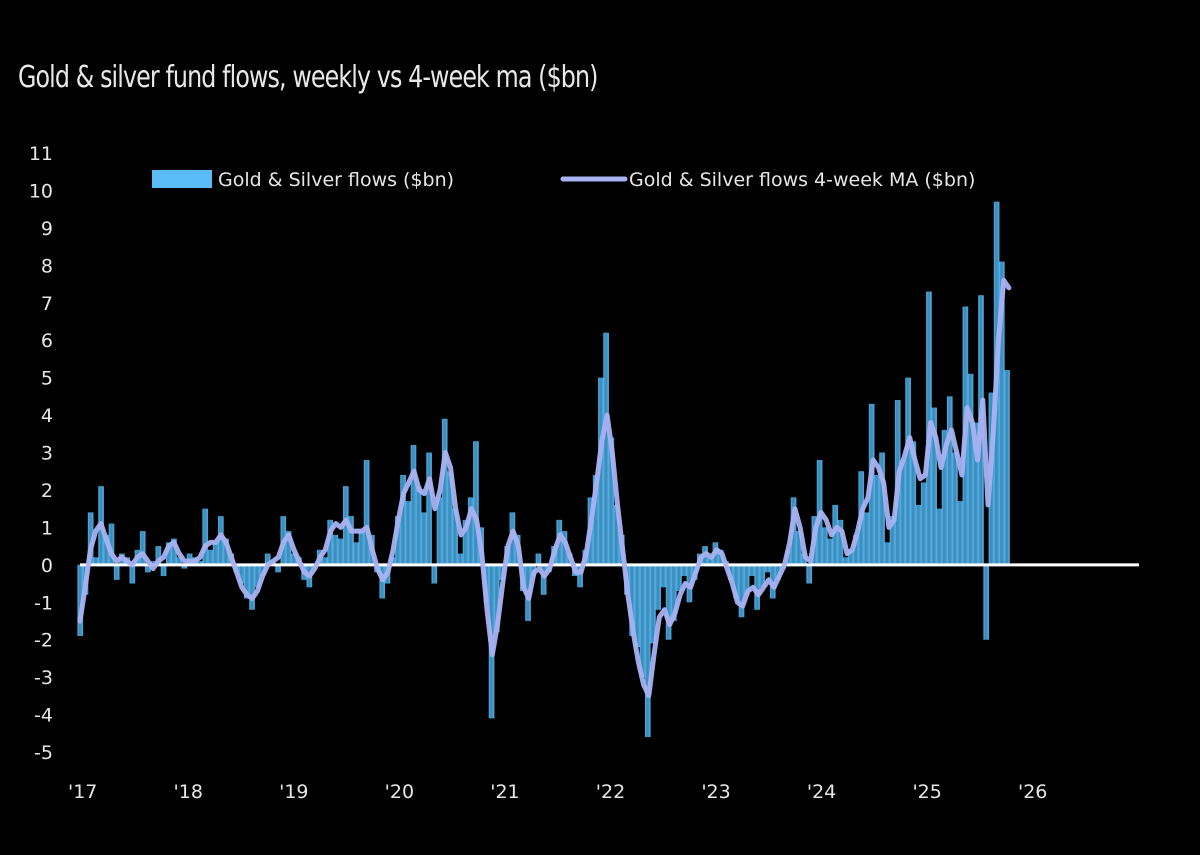  Describe the element at coordinates (47, 379) in the screenshot. I see `y-tick-label: 5` at that location.